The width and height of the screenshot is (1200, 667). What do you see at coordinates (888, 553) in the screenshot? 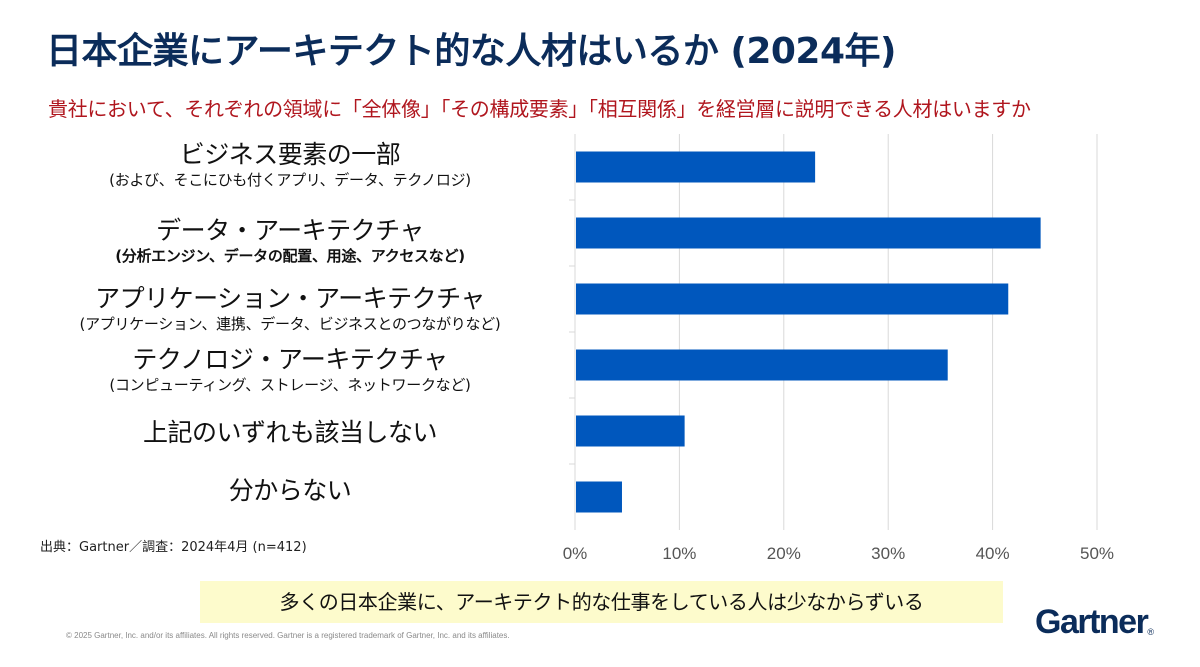
I see `x-tick-label: 30%` at bounding box center [888, 553].